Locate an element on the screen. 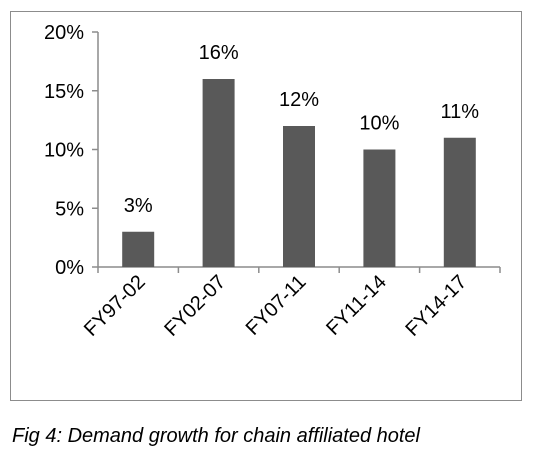  y-tick-label: 15% is located at coordinates (64, 92).